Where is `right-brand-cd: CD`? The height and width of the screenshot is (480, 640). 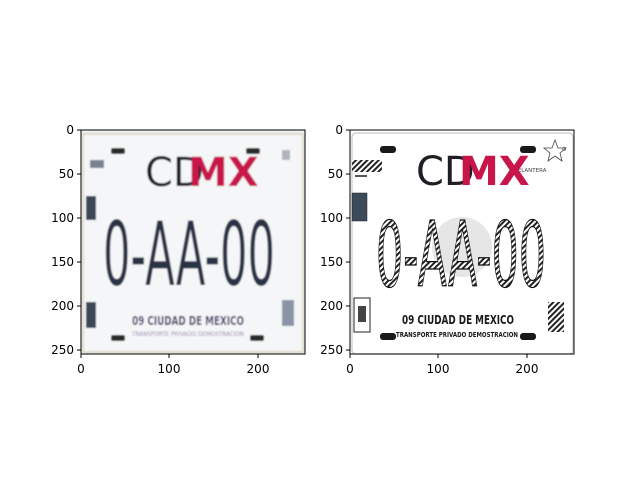 right-brand-cd: CD is located at coordinates (445, 172).